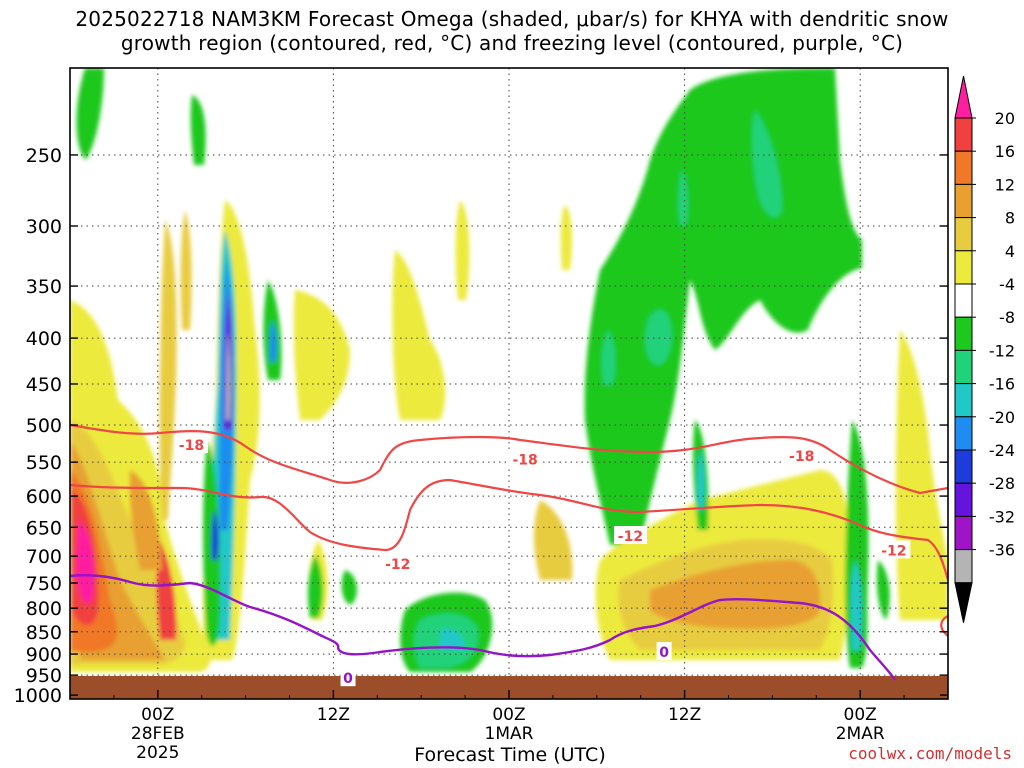 Image resolution: width=1024 pixels, height=768 pixels. What do you see at coordinates (1005, 118) in the screenshot?
I see `colorbar-label: 20` at bounding box center [1005, 118].